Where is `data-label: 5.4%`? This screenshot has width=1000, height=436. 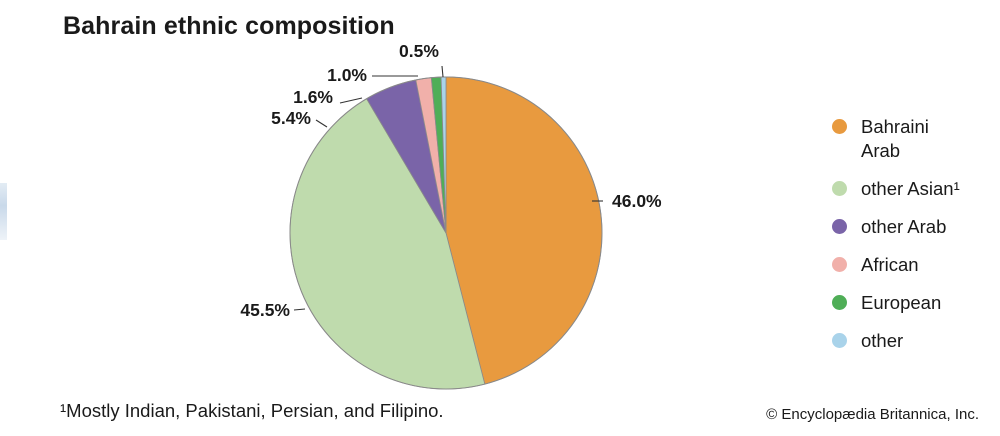
data-label: 5.4% is located at coordinates (291, 118).